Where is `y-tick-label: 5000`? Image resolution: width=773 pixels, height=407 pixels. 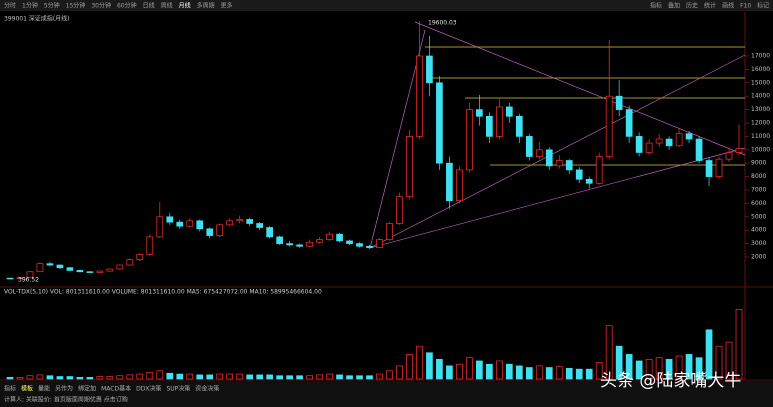 y-tick-label: 5000 is located at coordinates (758, 216).